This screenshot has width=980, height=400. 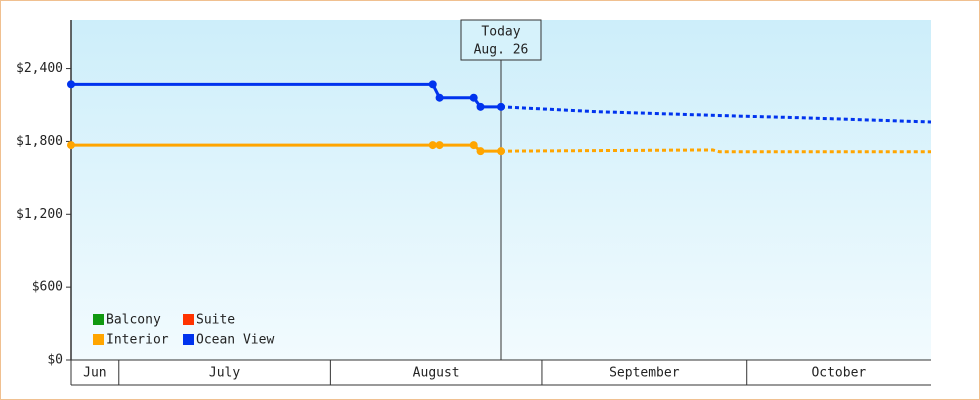 What do you see at coordinates (39, 214) in the screenshot?
I see `y-tick-label: $1,200` at bounding box center [39, 214].